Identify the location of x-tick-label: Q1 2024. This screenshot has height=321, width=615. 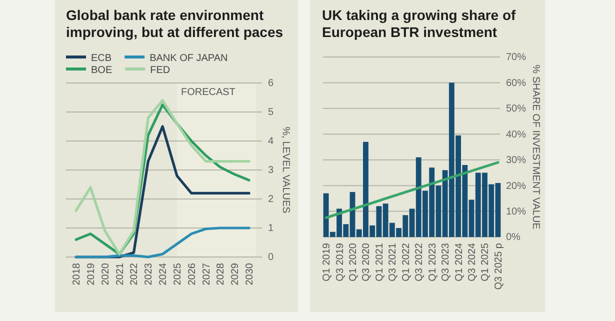
(459, 262).